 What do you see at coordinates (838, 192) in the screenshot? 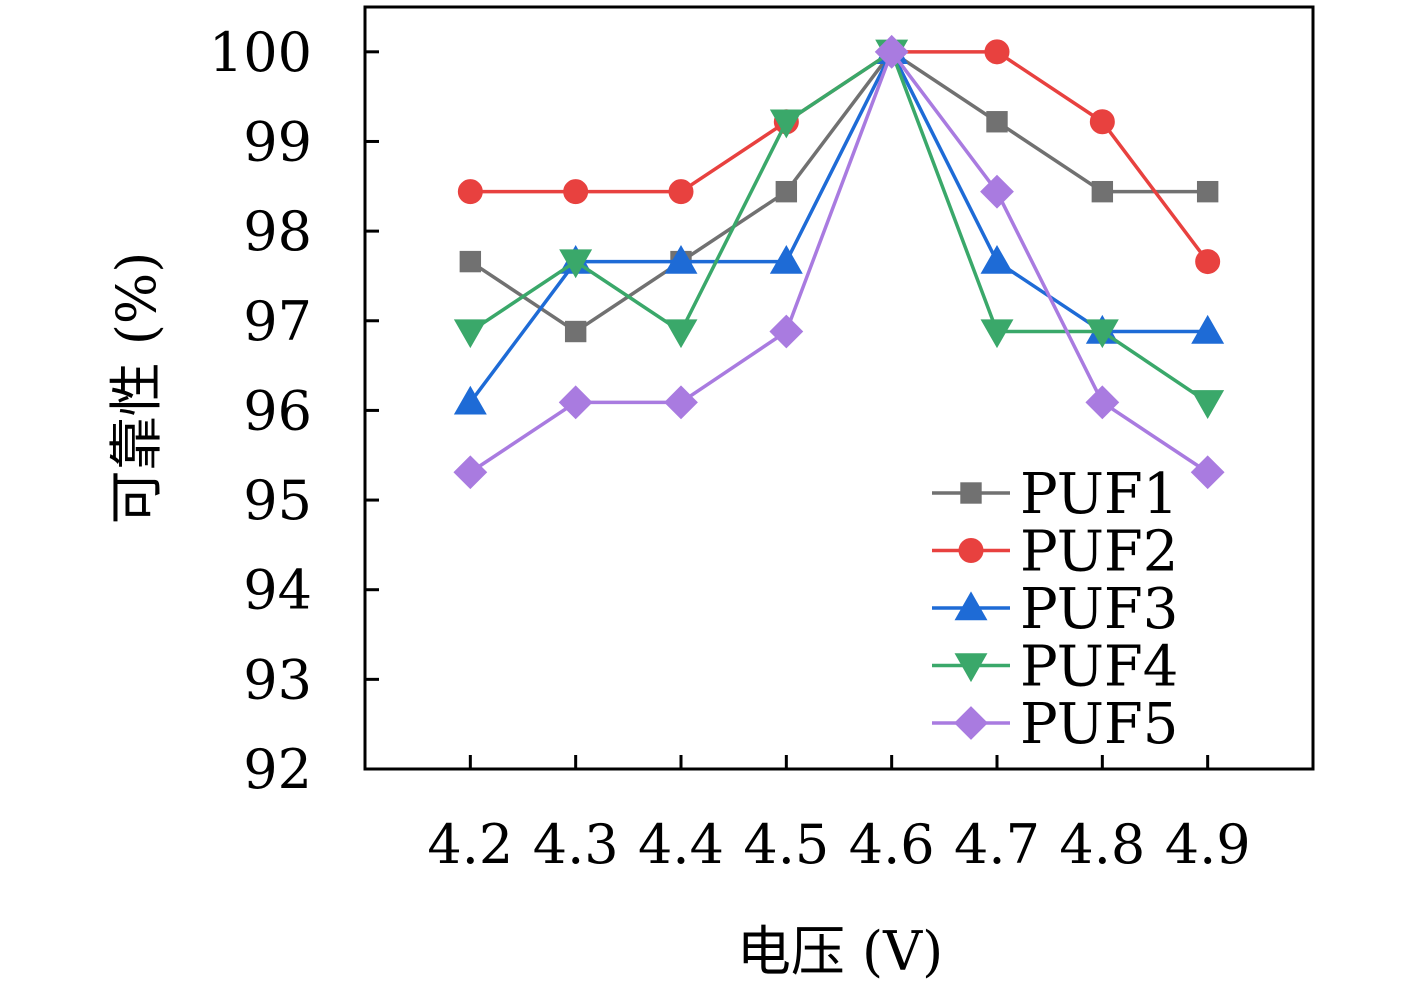
I see `series-line` at bounding box center [838, 192].